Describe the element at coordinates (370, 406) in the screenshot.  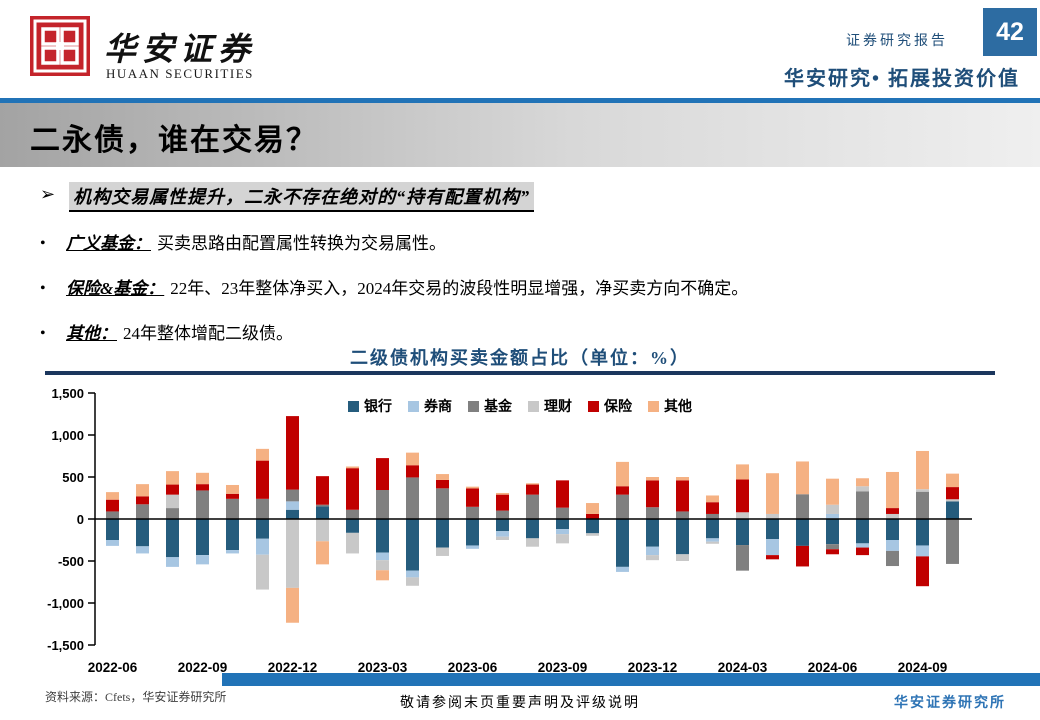
I see `legend-item: 银行` at that location.